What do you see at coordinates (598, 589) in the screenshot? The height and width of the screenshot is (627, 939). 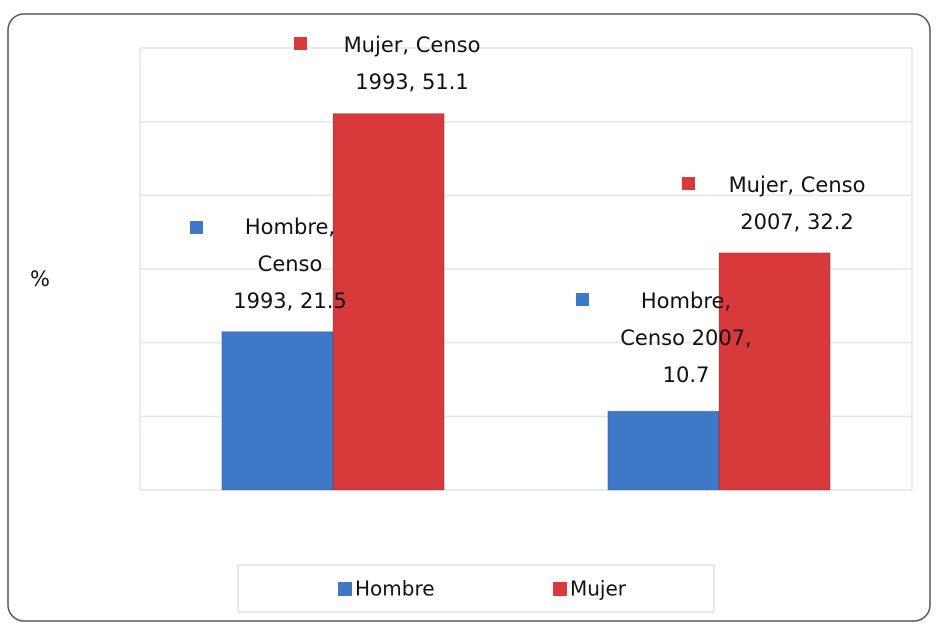 I see `legend-label: Mujer` at bounding box center [598, 589].